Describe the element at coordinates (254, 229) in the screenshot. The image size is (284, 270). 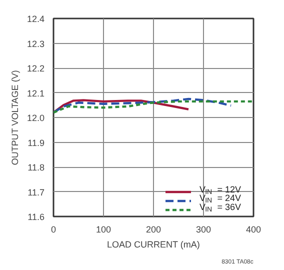
I see `x-tick-label: 400` at that location.